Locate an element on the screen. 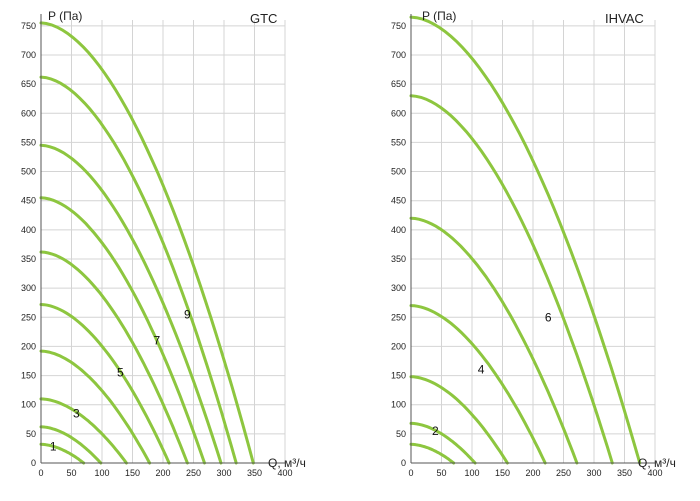 This screenshot has height=501, width=700. gtc-curve-label-5: 5 is located at coordinates (120, 373).